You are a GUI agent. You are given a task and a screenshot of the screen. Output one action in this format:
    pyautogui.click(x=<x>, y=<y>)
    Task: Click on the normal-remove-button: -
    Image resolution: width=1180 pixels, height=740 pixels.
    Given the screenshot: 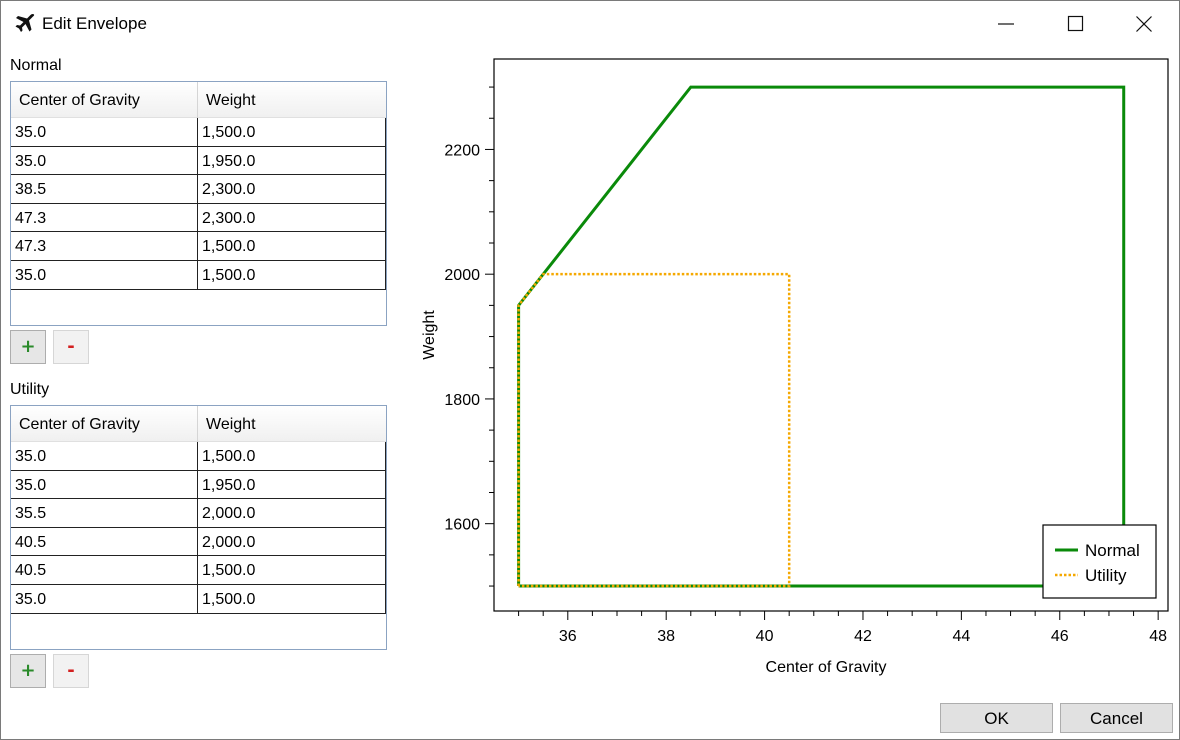 What is the action you would take?
    pyautogui.click(x=71, y=347)
    